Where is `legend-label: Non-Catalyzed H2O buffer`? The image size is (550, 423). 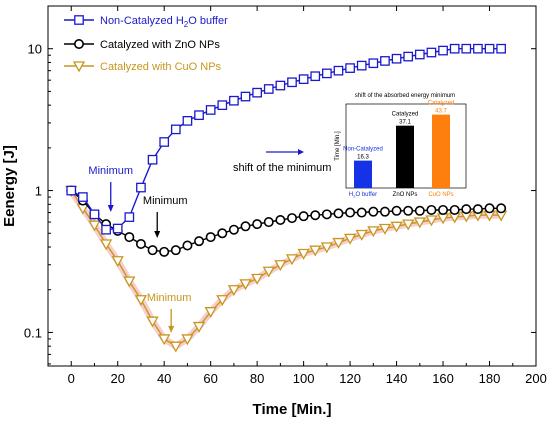
legend-label: Non-Catalyzed H2O buffer is located at coordinates (164, 22).